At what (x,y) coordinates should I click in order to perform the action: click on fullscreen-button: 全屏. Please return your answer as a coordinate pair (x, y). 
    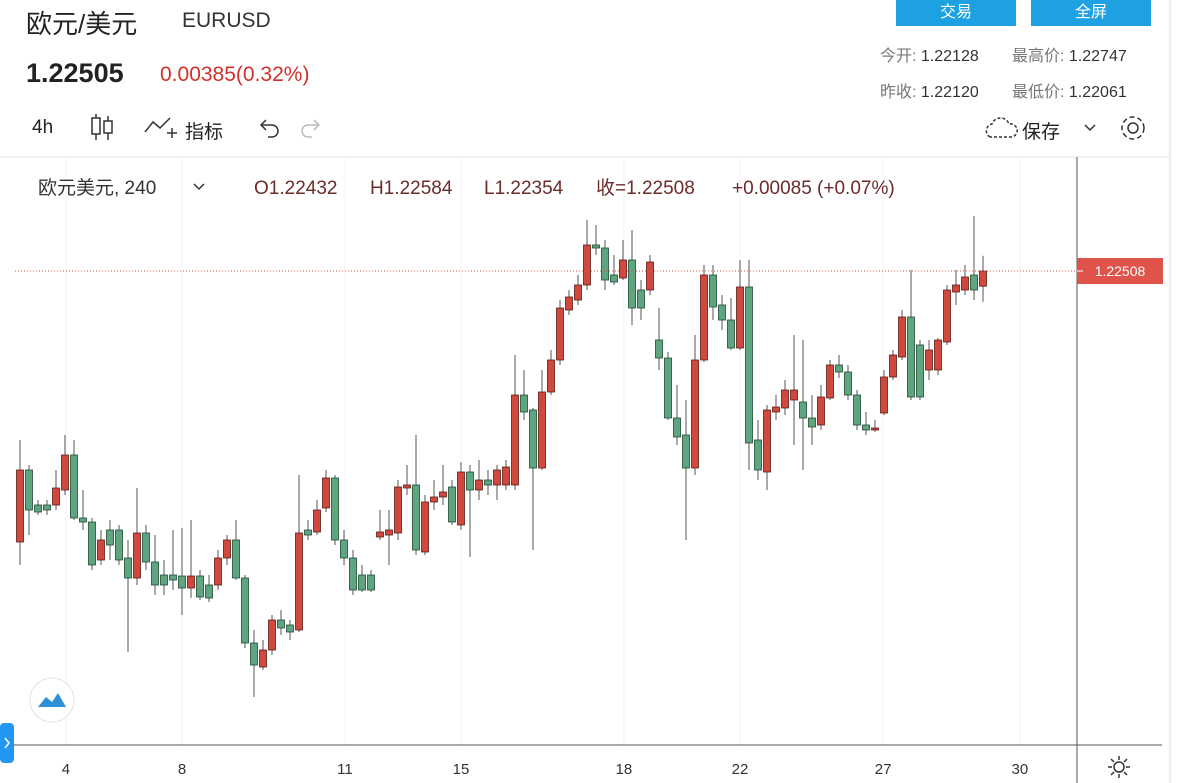
    Looking at the image, I should click on (1091, 13).